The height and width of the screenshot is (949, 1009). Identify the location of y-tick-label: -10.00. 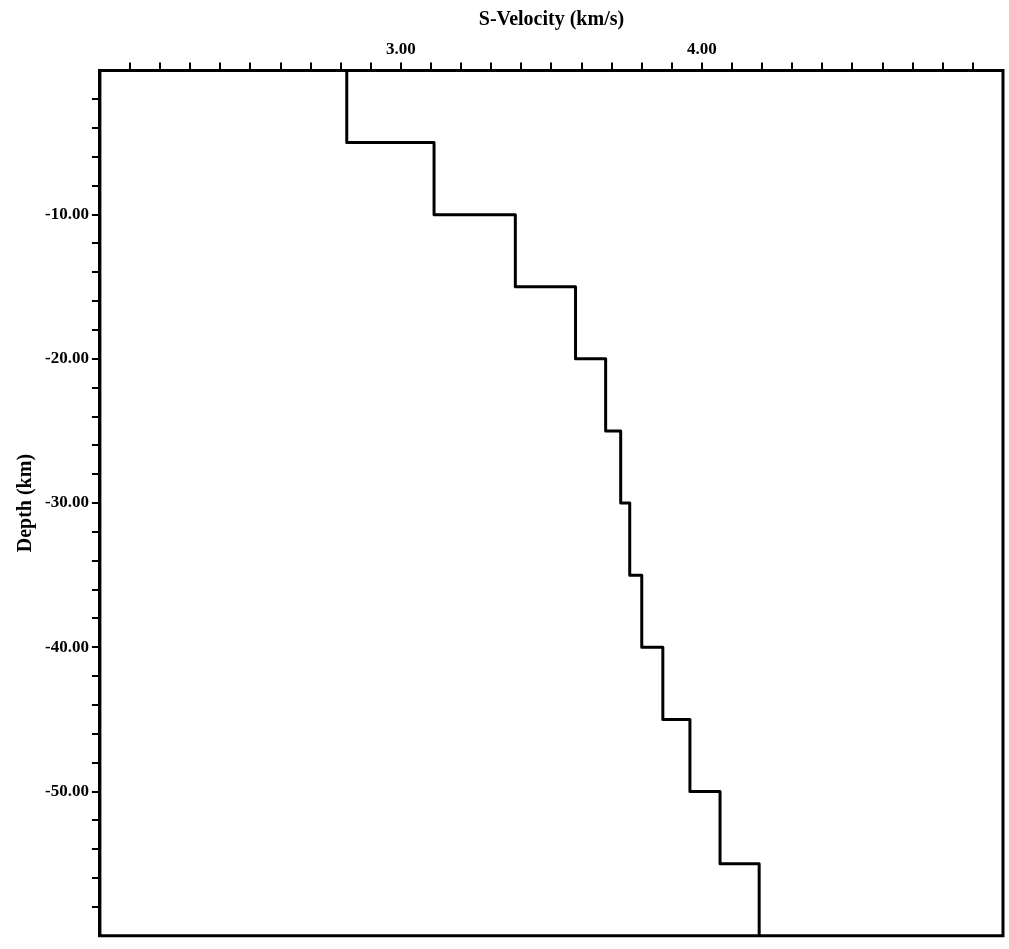
(66, 214).